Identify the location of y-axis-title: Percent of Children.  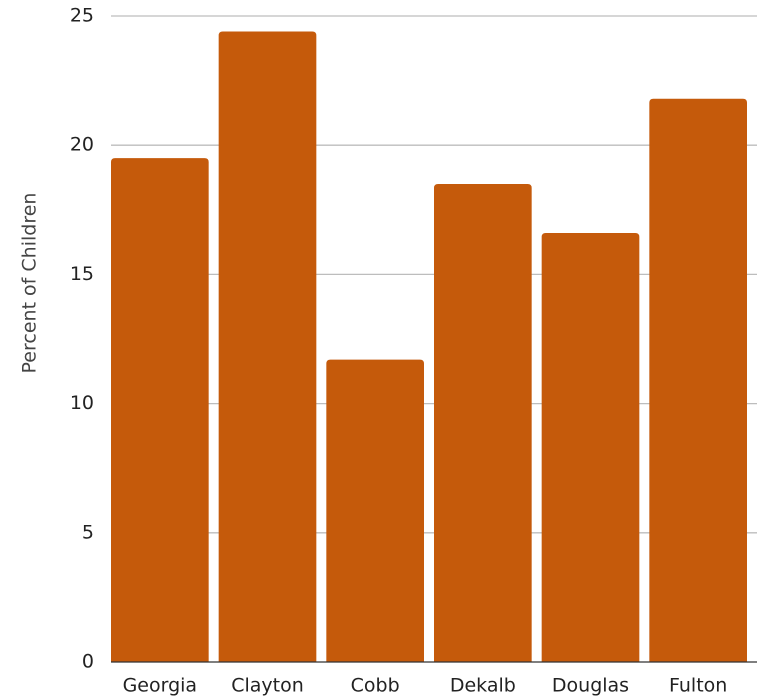
(30, 283).